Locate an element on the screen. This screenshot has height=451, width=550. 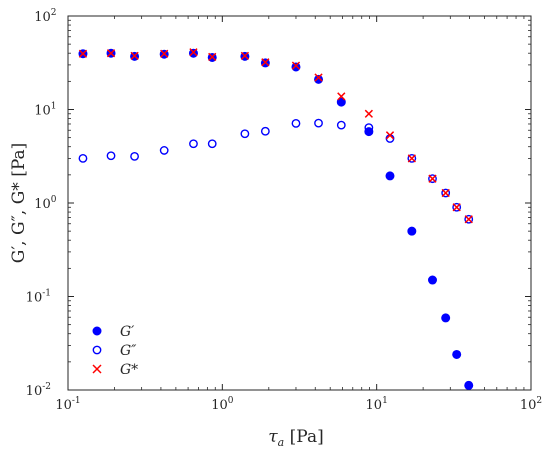
x-tick-label: 10⁻¹ is located at coordinates (67, 404).